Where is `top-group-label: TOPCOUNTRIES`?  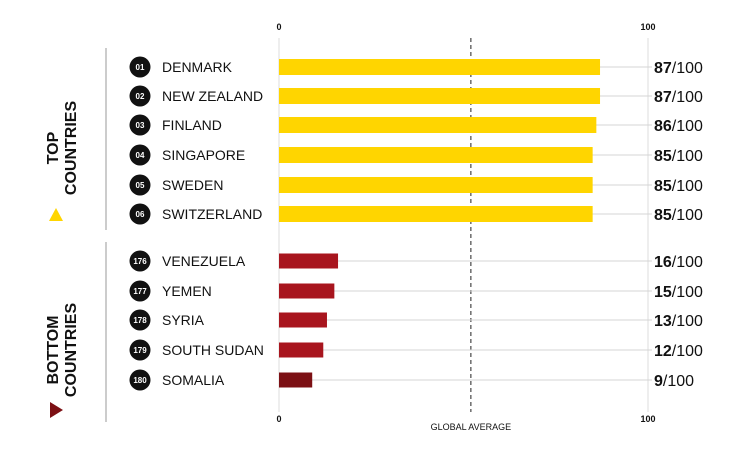
top-group-label: TOPCOUNTRIES is located at coordinates (62, 148).